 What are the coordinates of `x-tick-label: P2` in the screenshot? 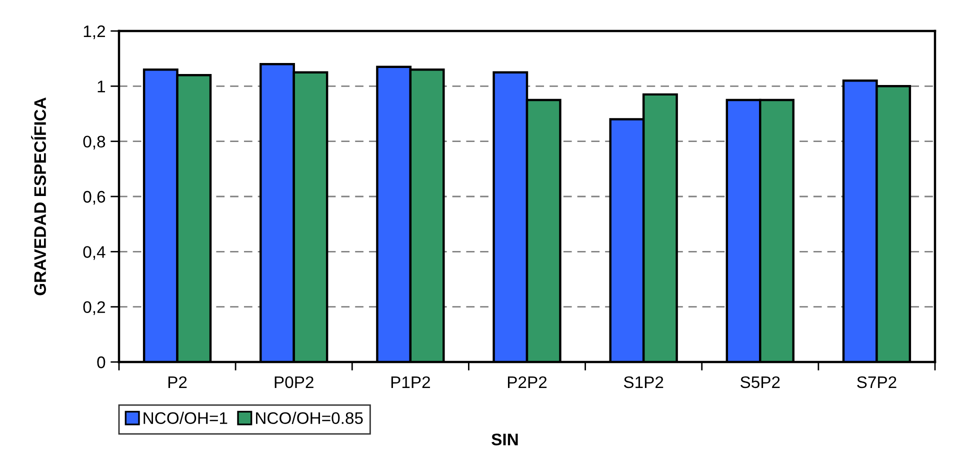 It's located at (177, 382).